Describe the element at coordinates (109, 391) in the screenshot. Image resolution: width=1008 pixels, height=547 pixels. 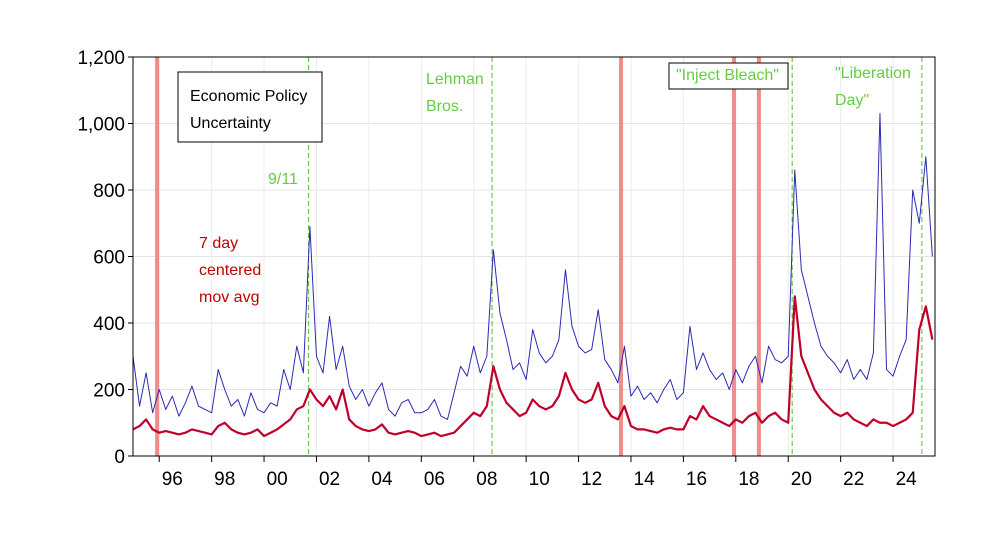
I see `y-tick-label: 200` at that location.